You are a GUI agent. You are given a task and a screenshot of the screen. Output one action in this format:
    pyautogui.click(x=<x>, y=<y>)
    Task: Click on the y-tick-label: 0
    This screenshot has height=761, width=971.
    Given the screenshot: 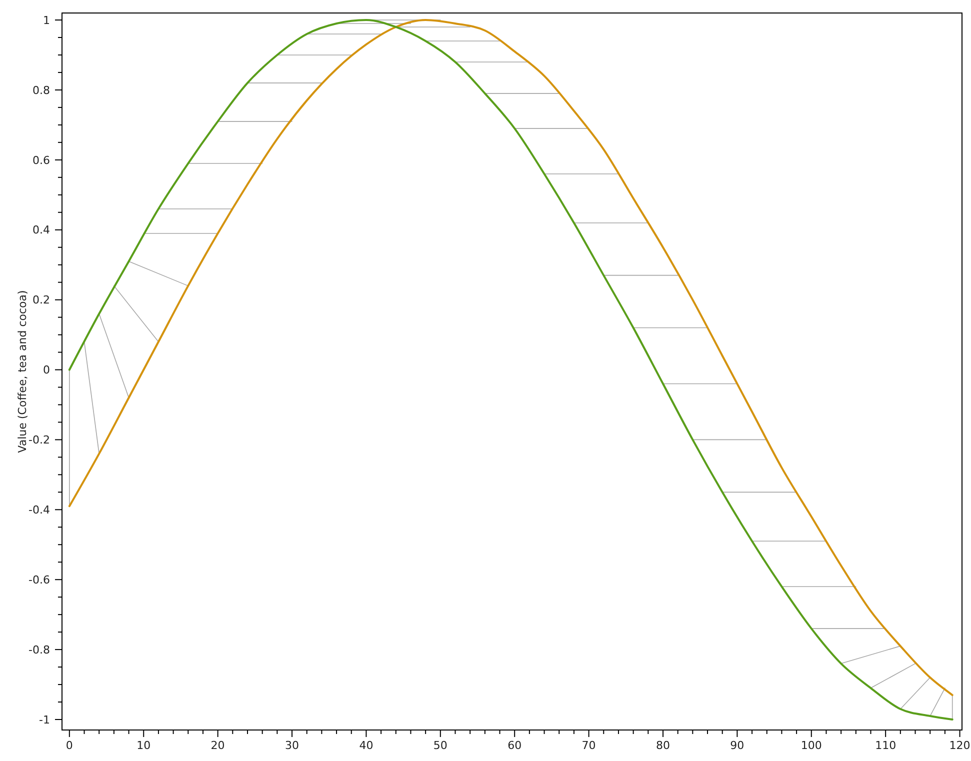 What is the action you would take?
    pyautogui.click(x=46, y=370)
    